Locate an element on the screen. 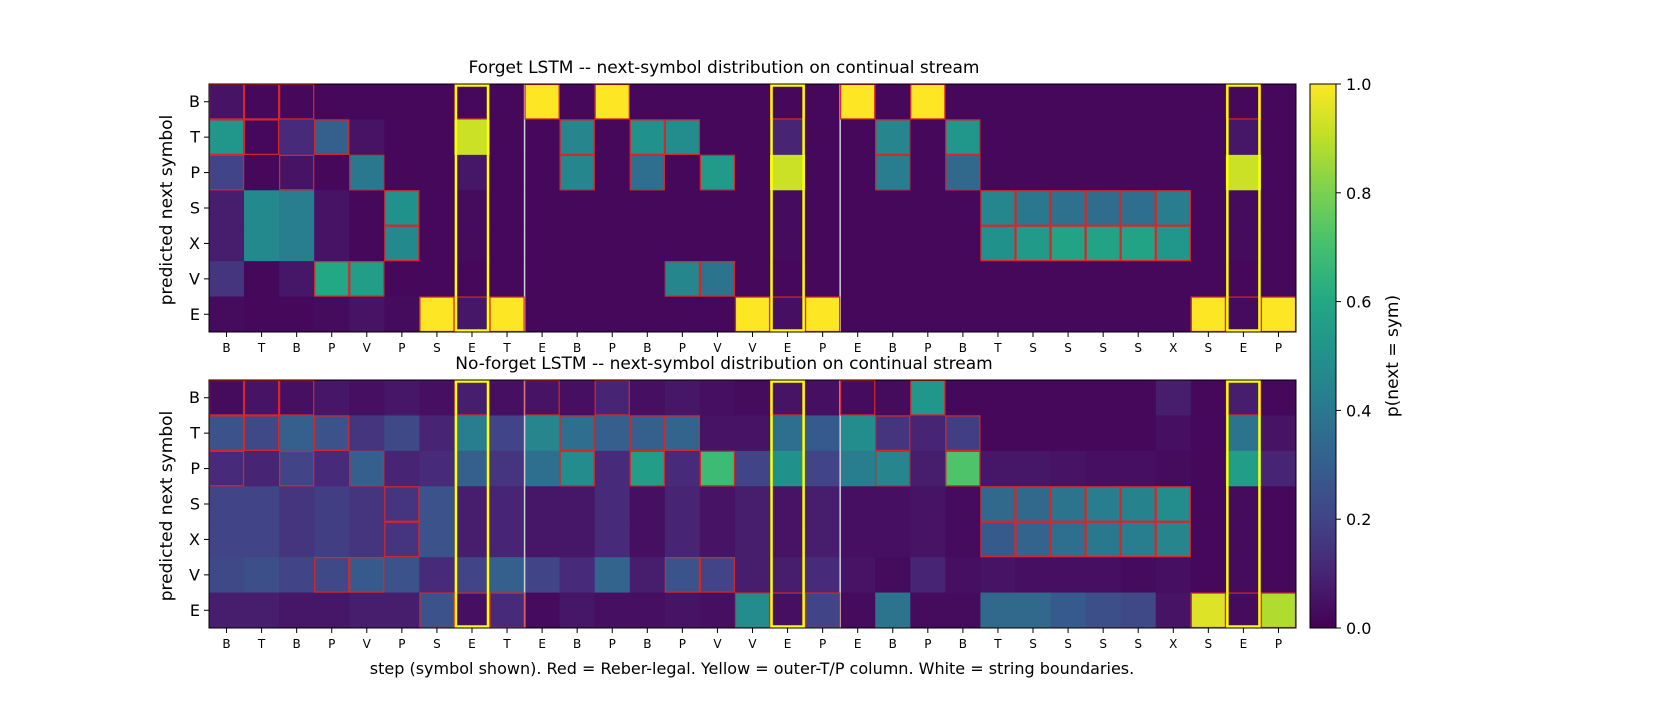  colorbar-label: p(next = sym) is located at coordinates (1393, 356).